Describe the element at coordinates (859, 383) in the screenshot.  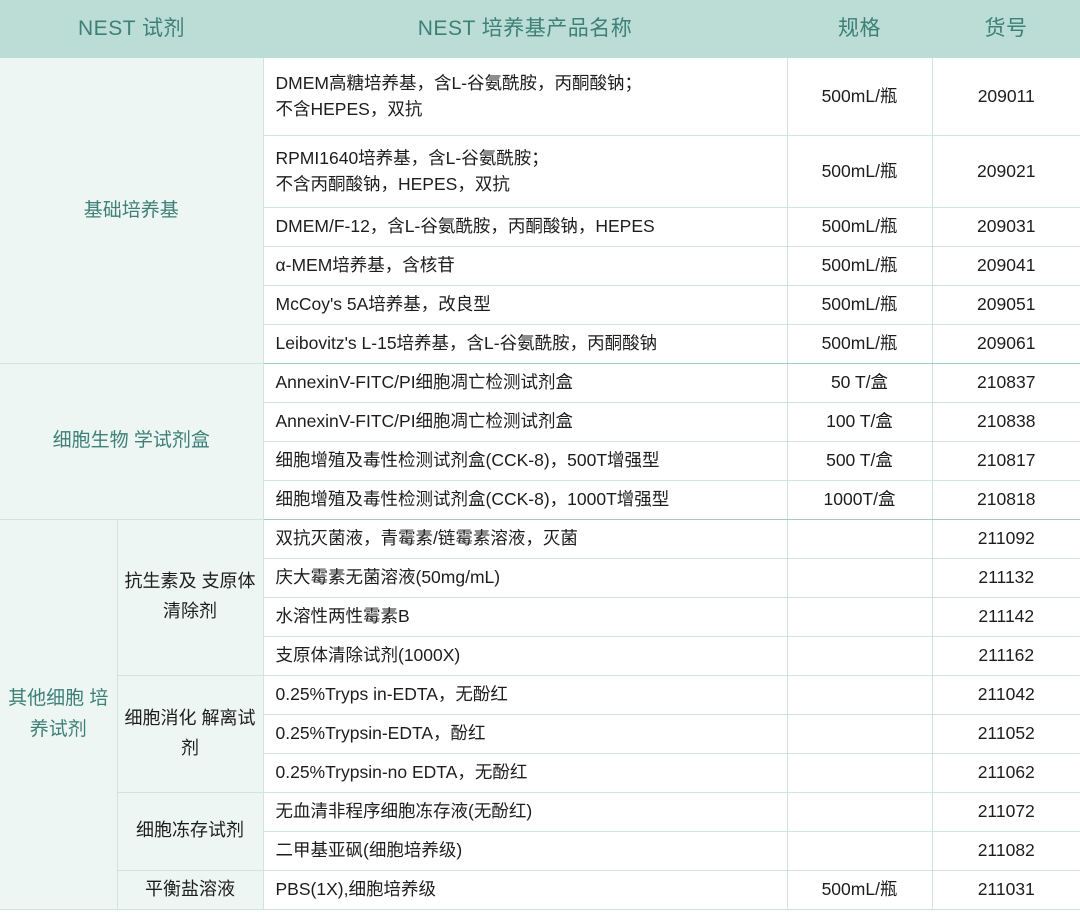
I see `spec-cell: 50 T/盒` at that location.